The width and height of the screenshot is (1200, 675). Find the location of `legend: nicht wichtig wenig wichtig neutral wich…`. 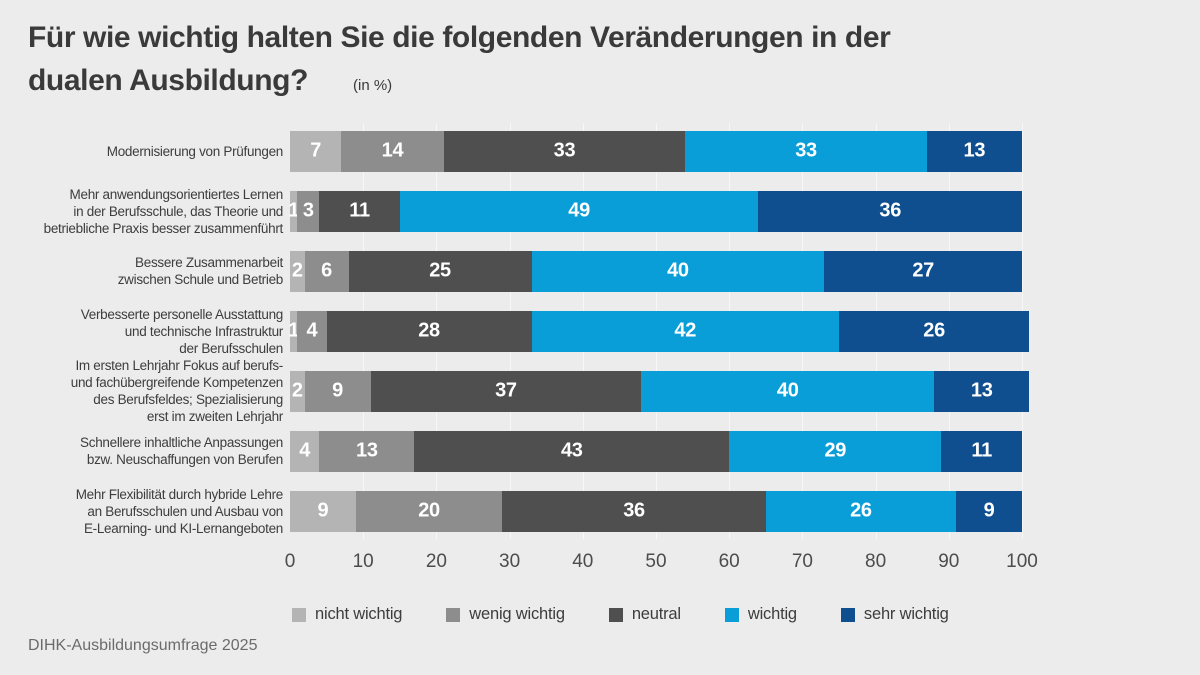

legend: nicht wichtig wenig wichtig neutral wich… is located at coordinates (620, 614).